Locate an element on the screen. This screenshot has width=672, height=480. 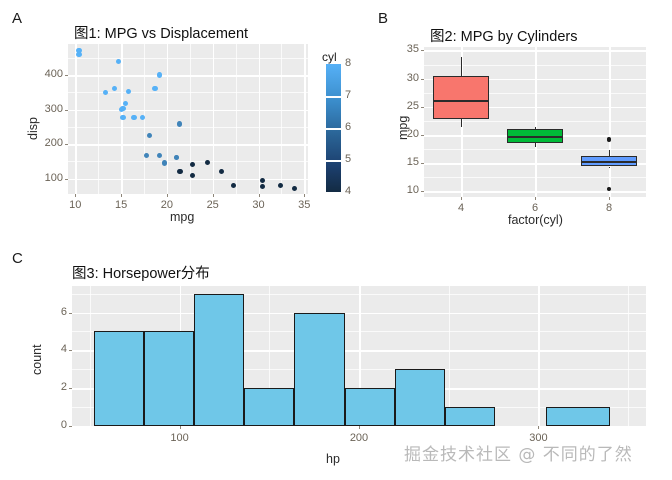
y-tick-label: 2 is located at coordinates (63, 387).